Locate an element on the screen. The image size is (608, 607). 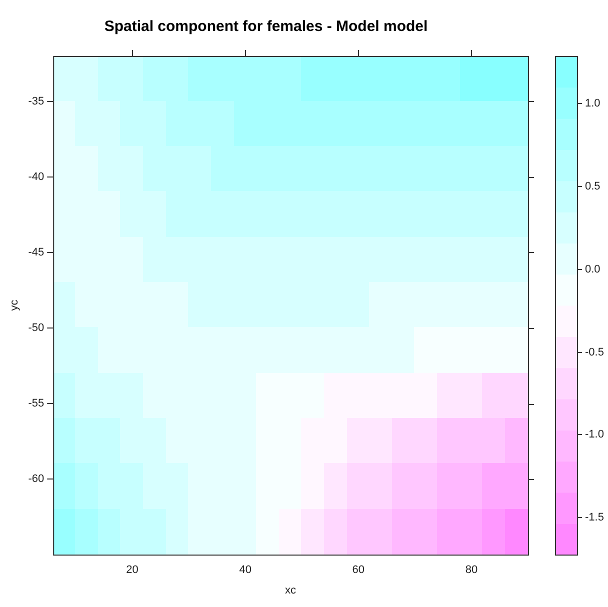
color-bar-label: 1.0 is located at coordinates (592, 104).